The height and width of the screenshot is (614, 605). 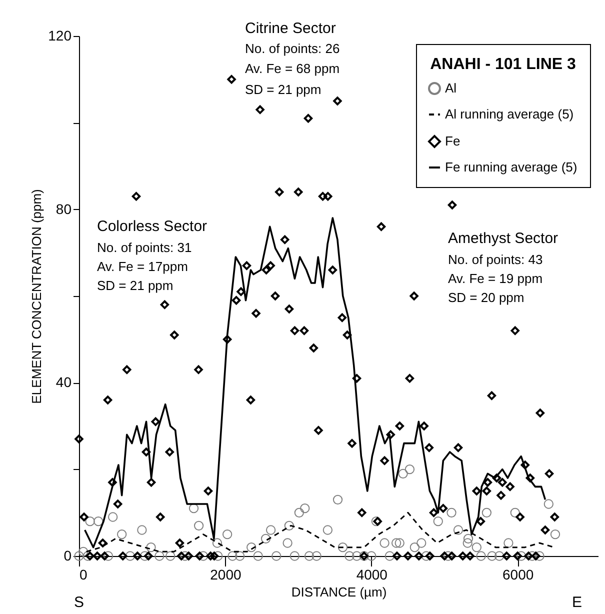 I want to click on x-tick-label: 0, so click(x=84, y=574).